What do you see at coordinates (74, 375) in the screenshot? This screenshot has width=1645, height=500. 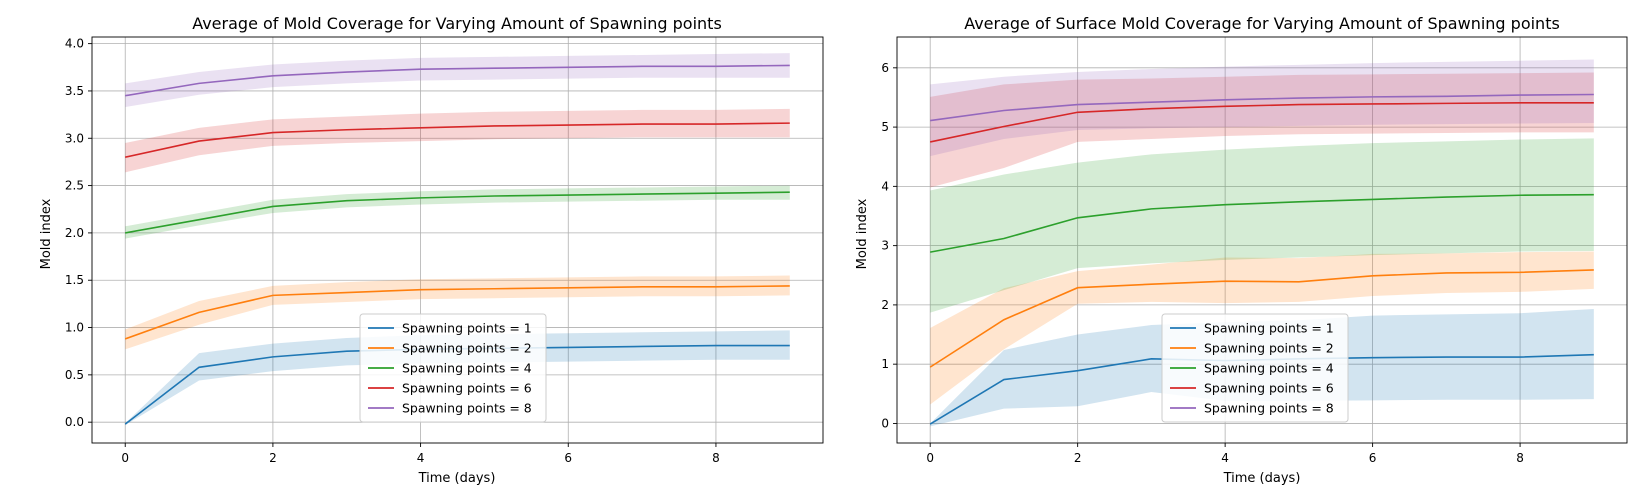 I see `y-tick-label: 0.5` at bounding box center [74, 375].